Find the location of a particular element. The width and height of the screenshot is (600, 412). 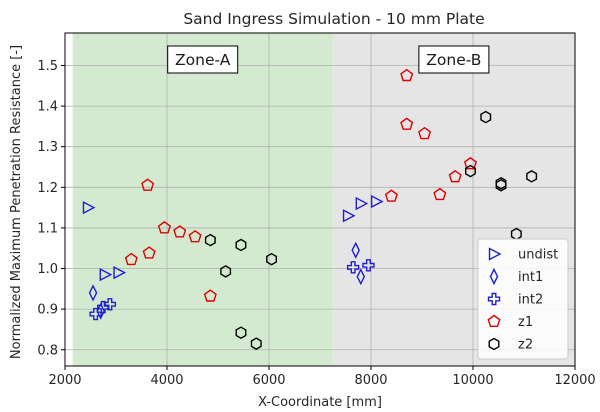

chart-title: Sand Ingress Simulation - 10 mm Plate is located at coordinates (333, 19).